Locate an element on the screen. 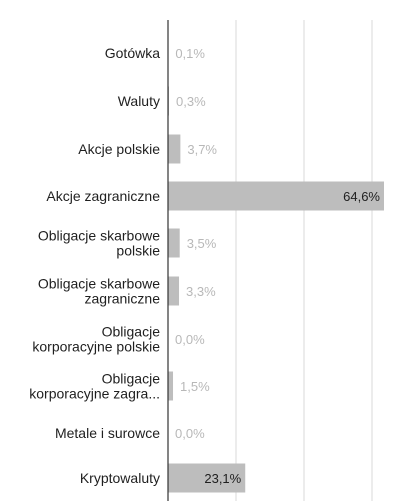 The image size is (400, 501). value-label: 0,1% is located at coordinates (190, 53).